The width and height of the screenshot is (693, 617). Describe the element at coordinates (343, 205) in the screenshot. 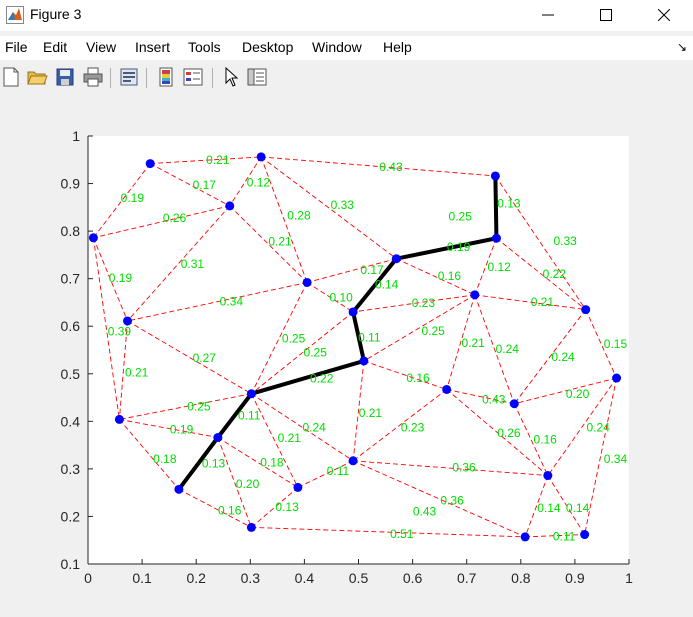

I see `edge-weight-label: 0.33` at that location.